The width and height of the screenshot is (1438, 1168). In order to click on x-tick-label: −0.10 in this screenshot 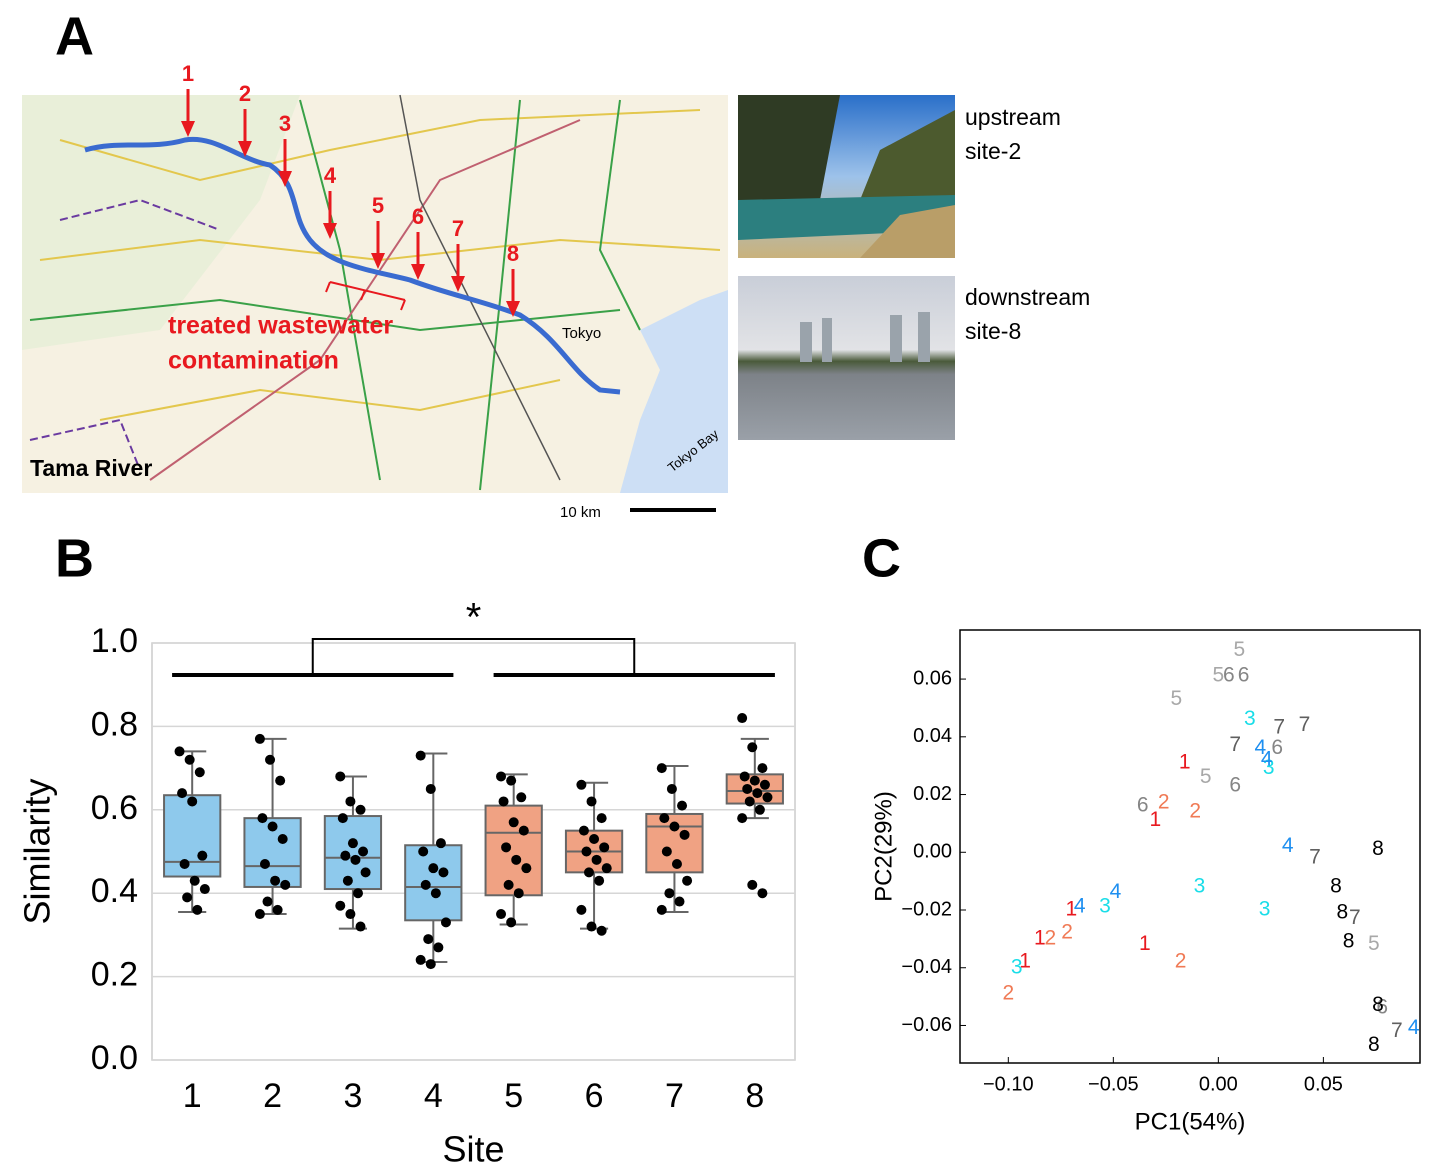, I will do `click(1008, 1084)`.